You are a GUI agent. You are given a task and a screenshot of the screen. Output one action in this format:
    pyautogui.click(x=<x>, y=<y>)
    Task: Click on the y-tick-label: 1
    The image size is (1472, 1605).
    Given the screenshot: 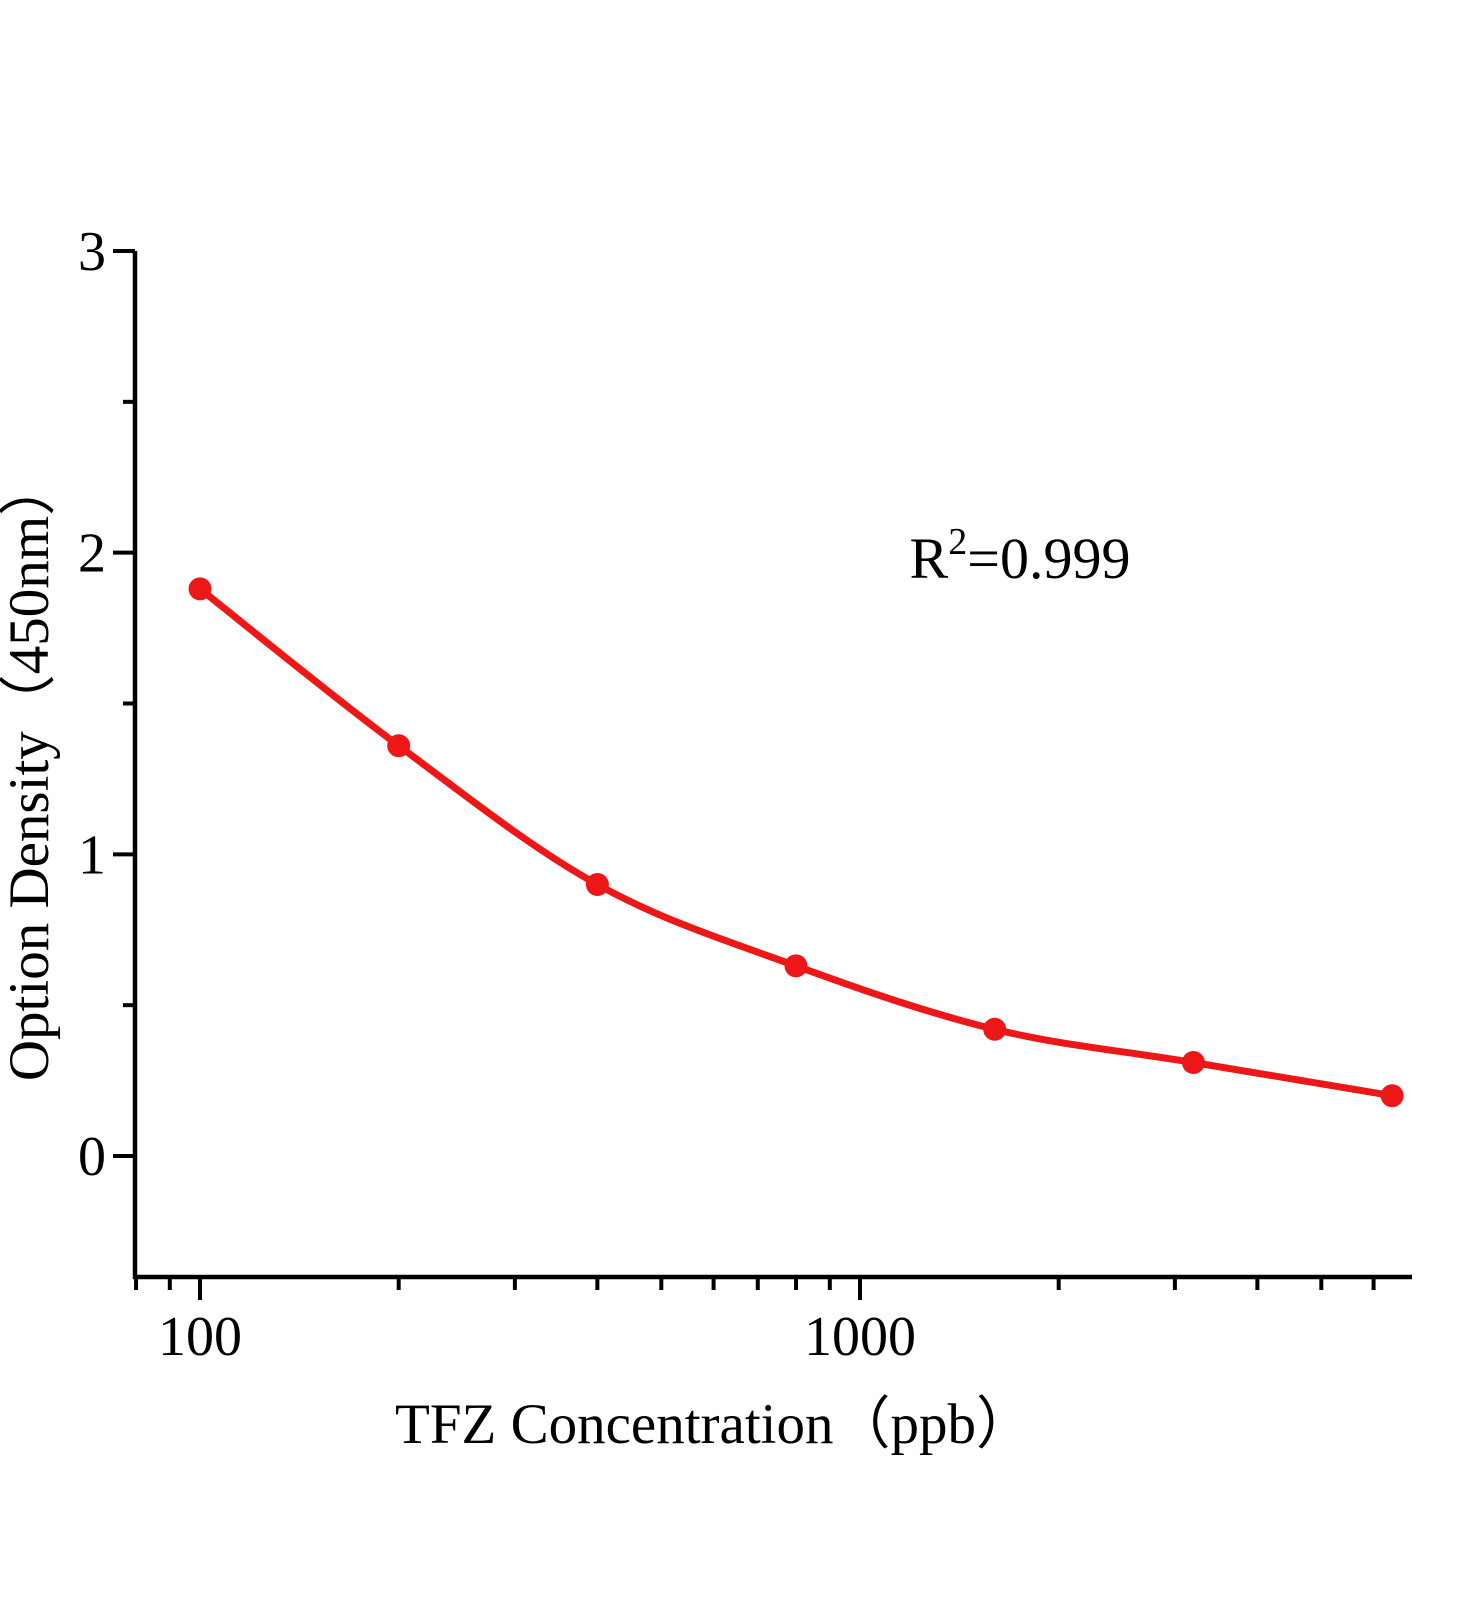 What is the action you would take?
    pyautogui.click(x=92, y=855)
    